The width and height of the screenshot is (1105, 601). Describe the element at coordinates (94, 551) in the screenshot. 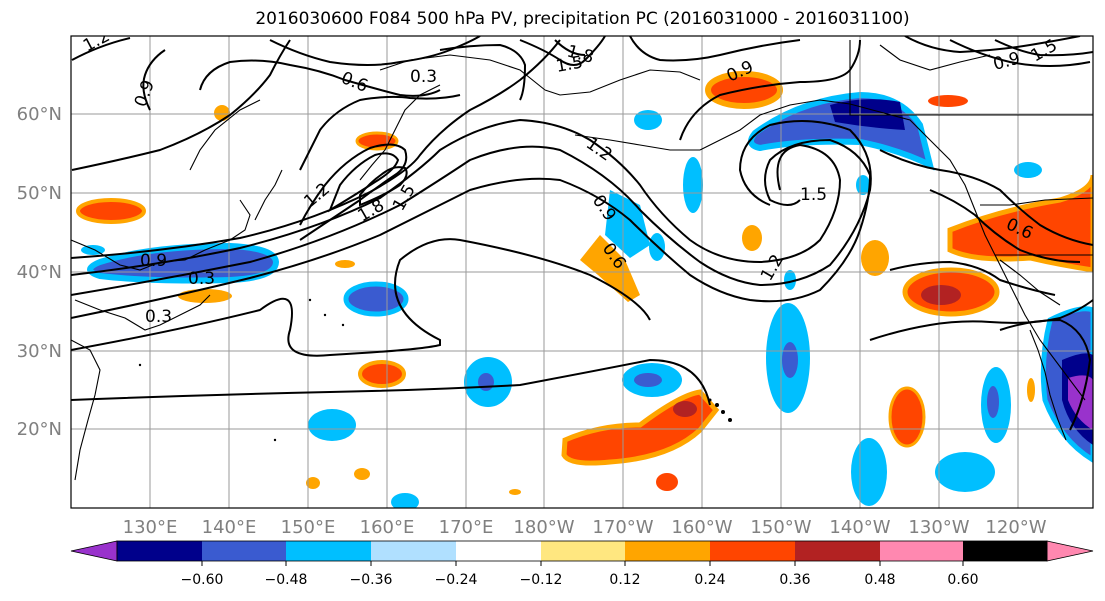

I see `colorbar-extend-low` at that location.